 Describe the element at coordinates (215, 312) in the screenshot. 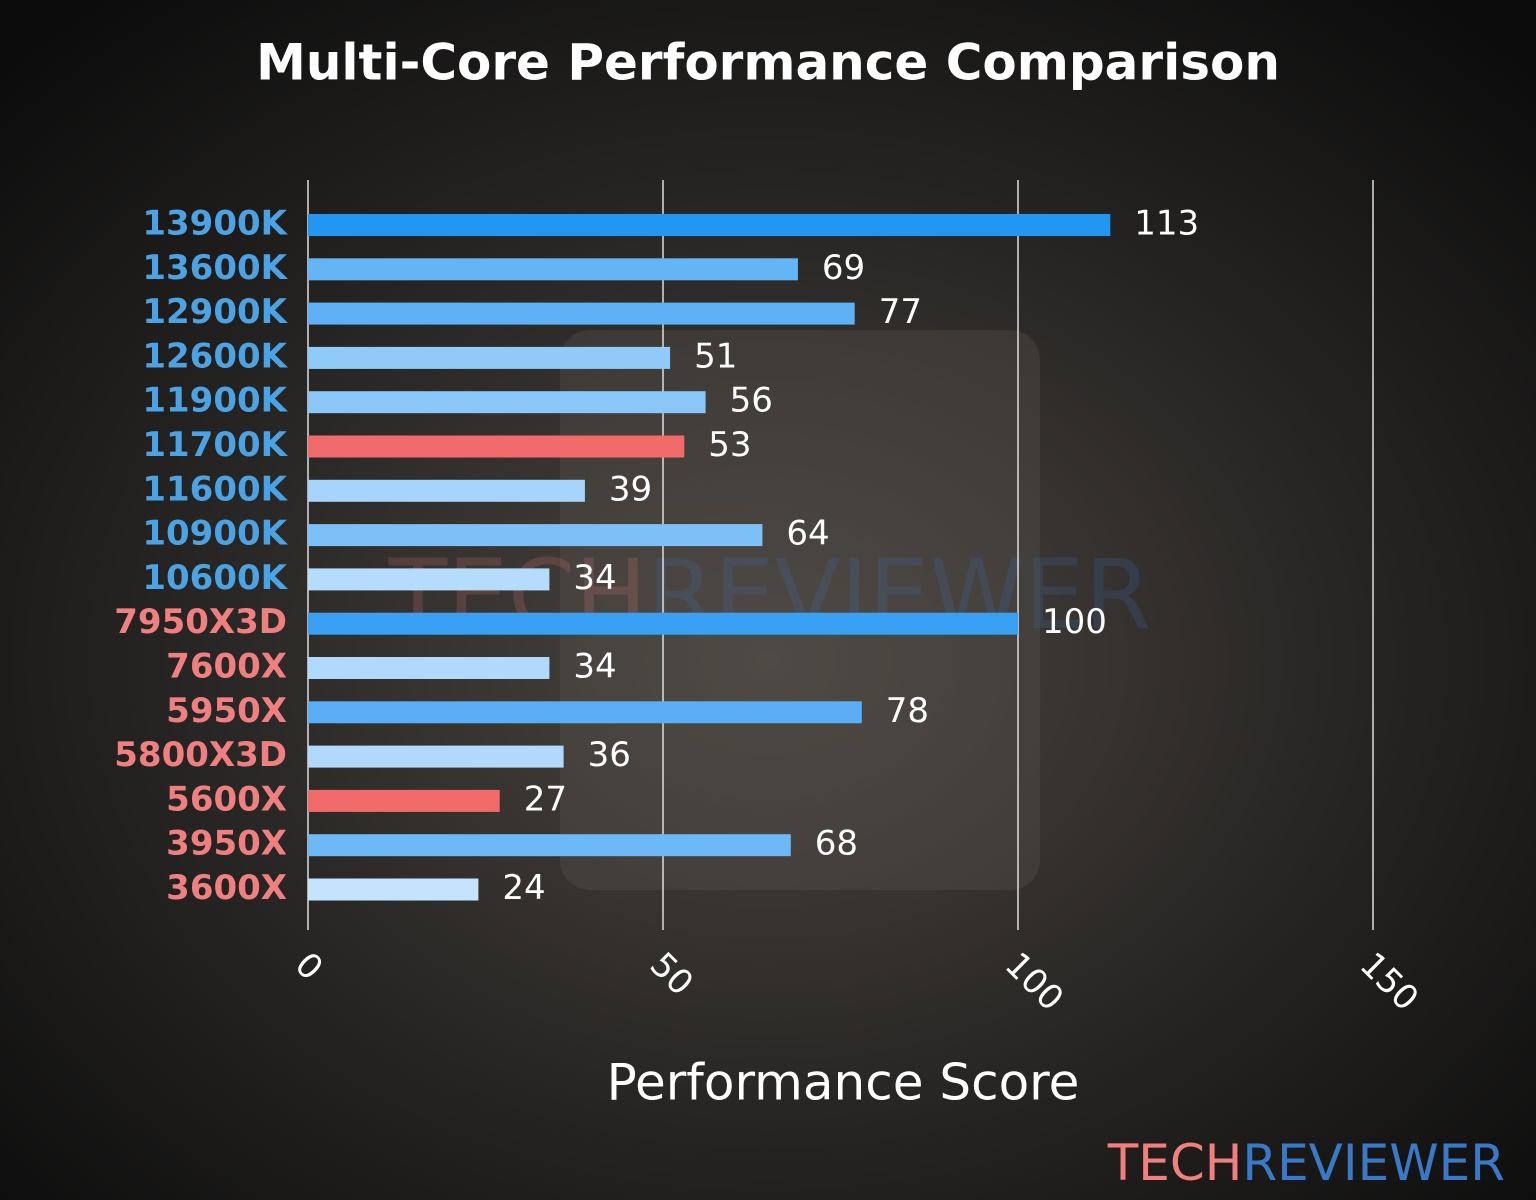

I see `category-label: 12900K` at that location.